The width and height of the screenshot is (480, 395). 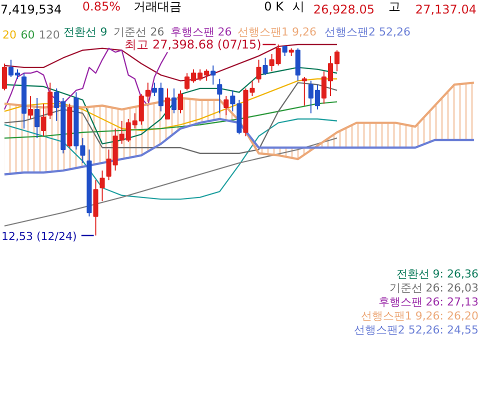 I want to click on text: 기준선 26: 26,03, so click(x=433, y=288).